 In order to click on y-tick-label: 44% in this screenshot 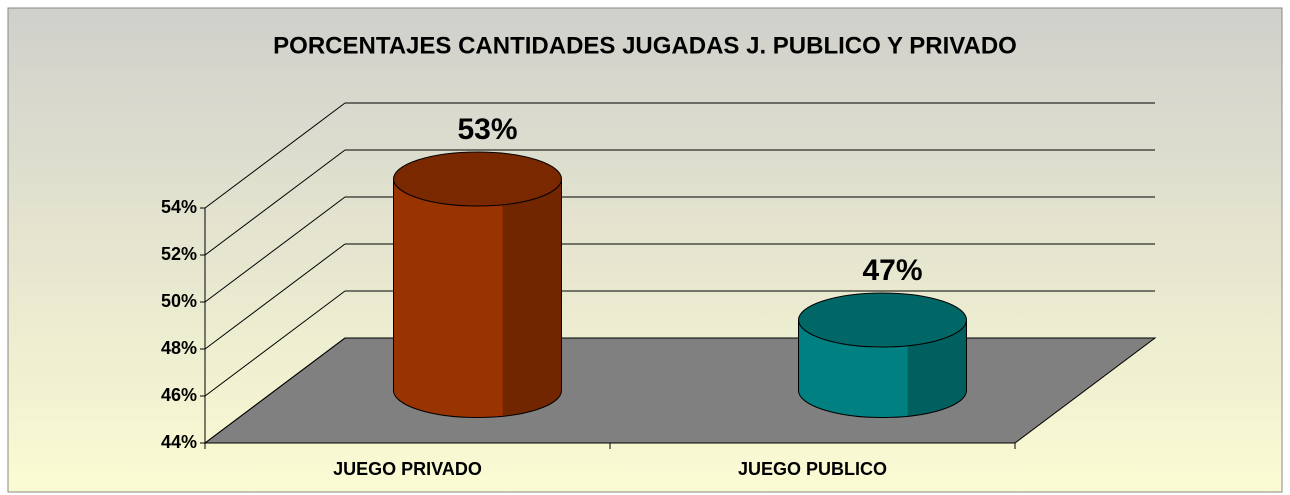, I will do `click(179, 442)`.